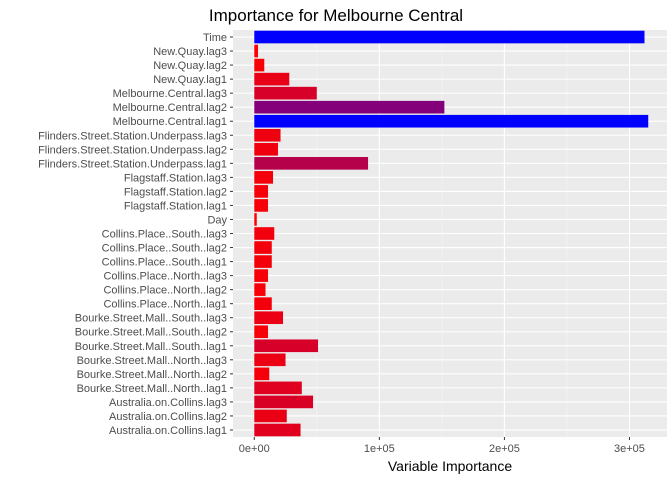 The width and height of the screenshot is (672, 480). I want to click on y-tick-label: Collins.Place..South..lag2, so click(164, 249).